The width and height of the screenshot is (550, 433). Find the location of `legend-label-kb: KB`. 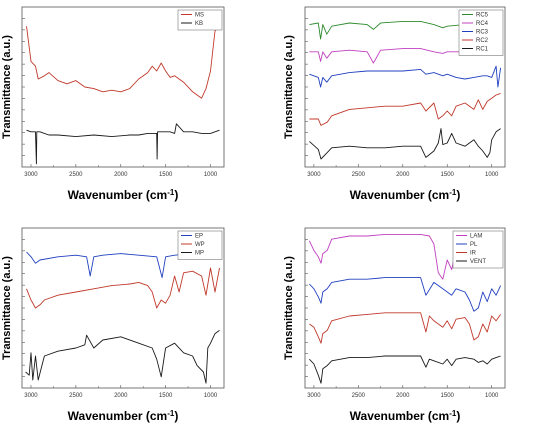

legend-label-kb: KB is located at coordinates (199, 24).